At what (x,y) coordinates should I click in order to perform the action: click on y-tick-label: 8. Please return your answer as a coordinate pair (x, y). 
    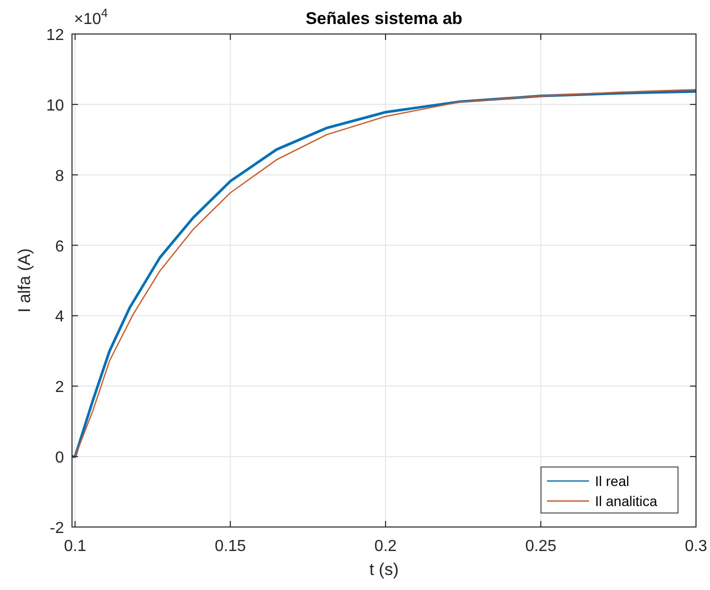
    Looking at the image, I should click on (59, 176).